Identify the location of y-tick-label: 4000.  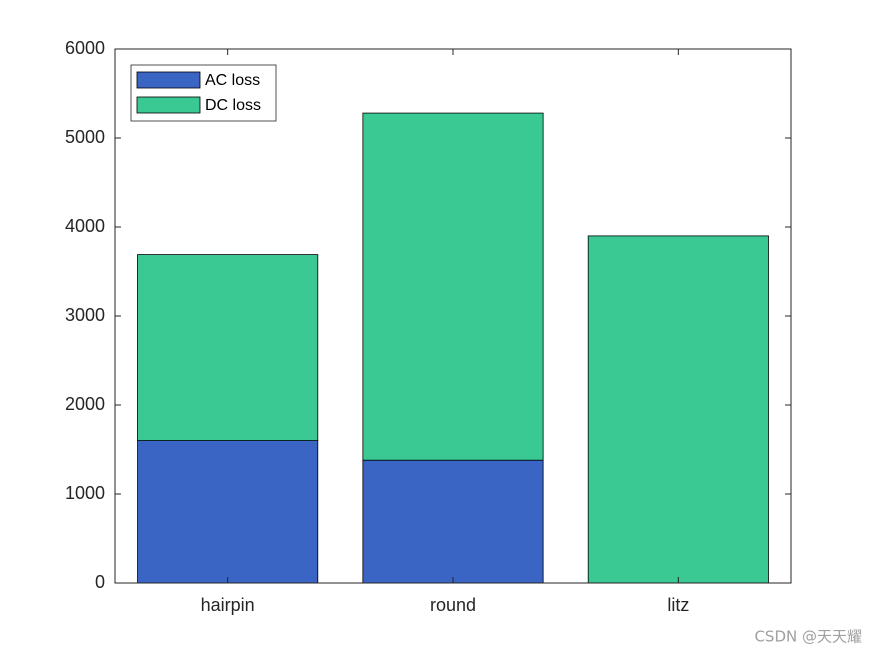
(85, 226).